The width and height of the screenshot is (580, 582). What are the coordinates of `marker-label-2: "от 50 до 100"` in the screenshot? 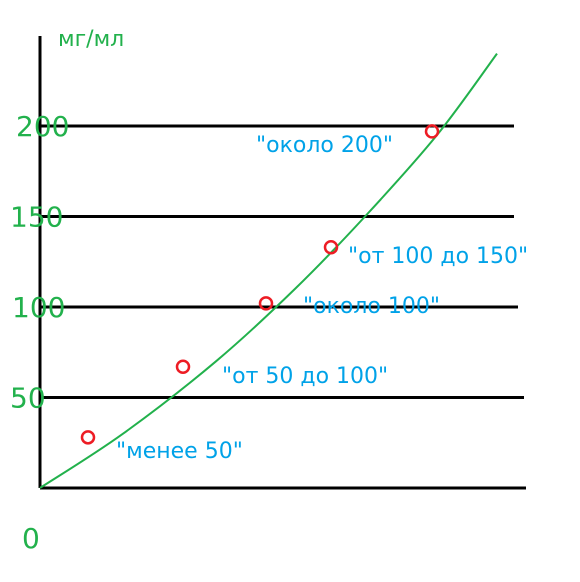 It's located at (305, 376).